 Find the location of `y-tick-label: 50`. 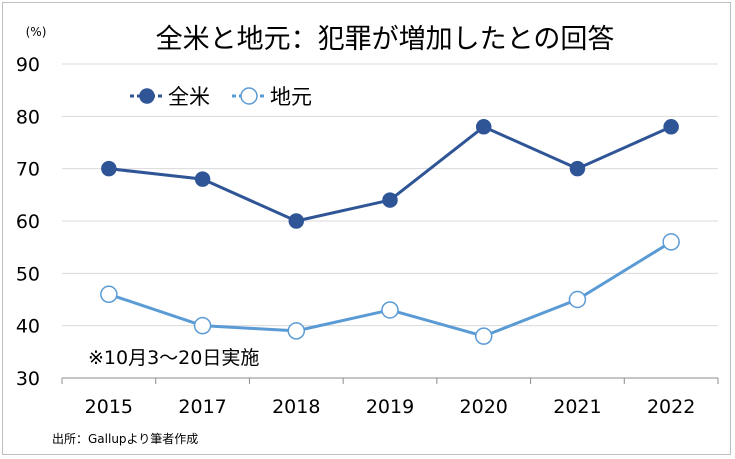

y-tick-label: 50 is located at coordinates (28, 274).